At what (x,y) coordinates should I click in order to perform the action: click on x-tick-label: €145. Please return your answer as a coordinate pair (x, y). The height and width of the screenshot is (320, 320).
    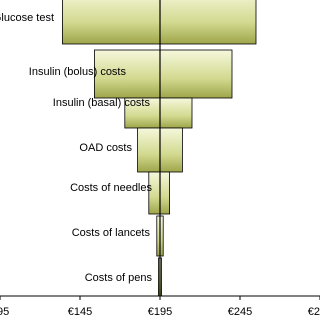
    Looking at the image, I should click on (80, 312).